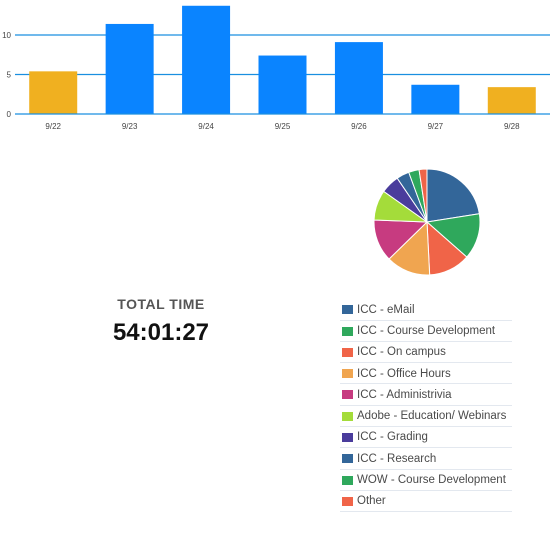 This screenshot has height=550, width=550. I want to click on legend-item: WOW - Course Development, so click(426, 480).